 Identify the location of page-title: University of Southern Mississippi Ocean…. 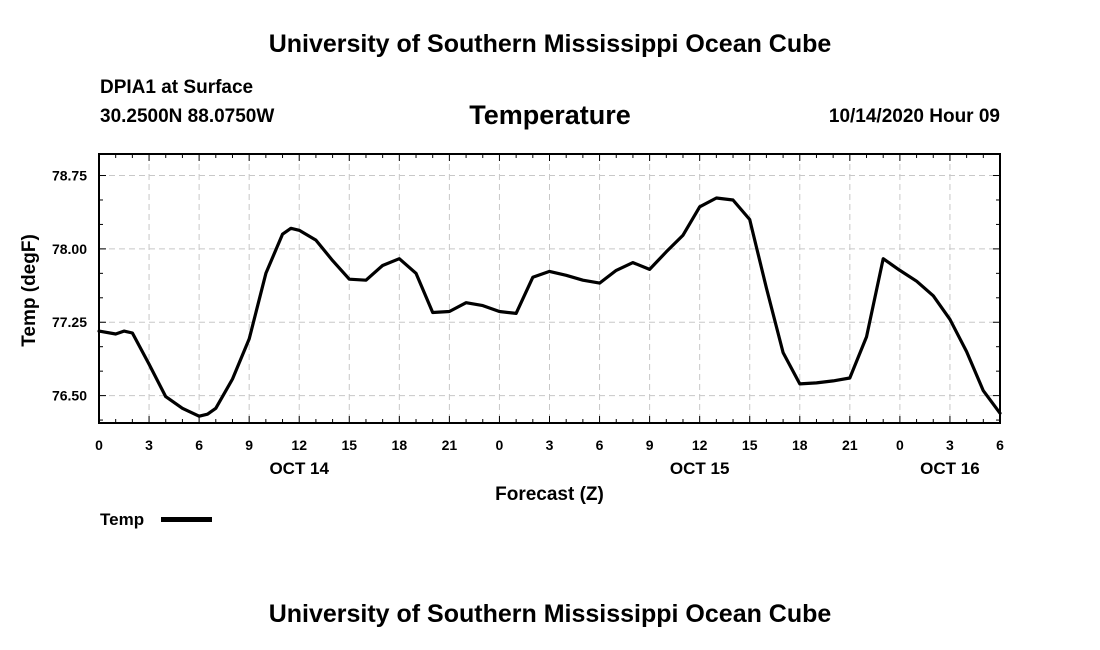
(550, 44).